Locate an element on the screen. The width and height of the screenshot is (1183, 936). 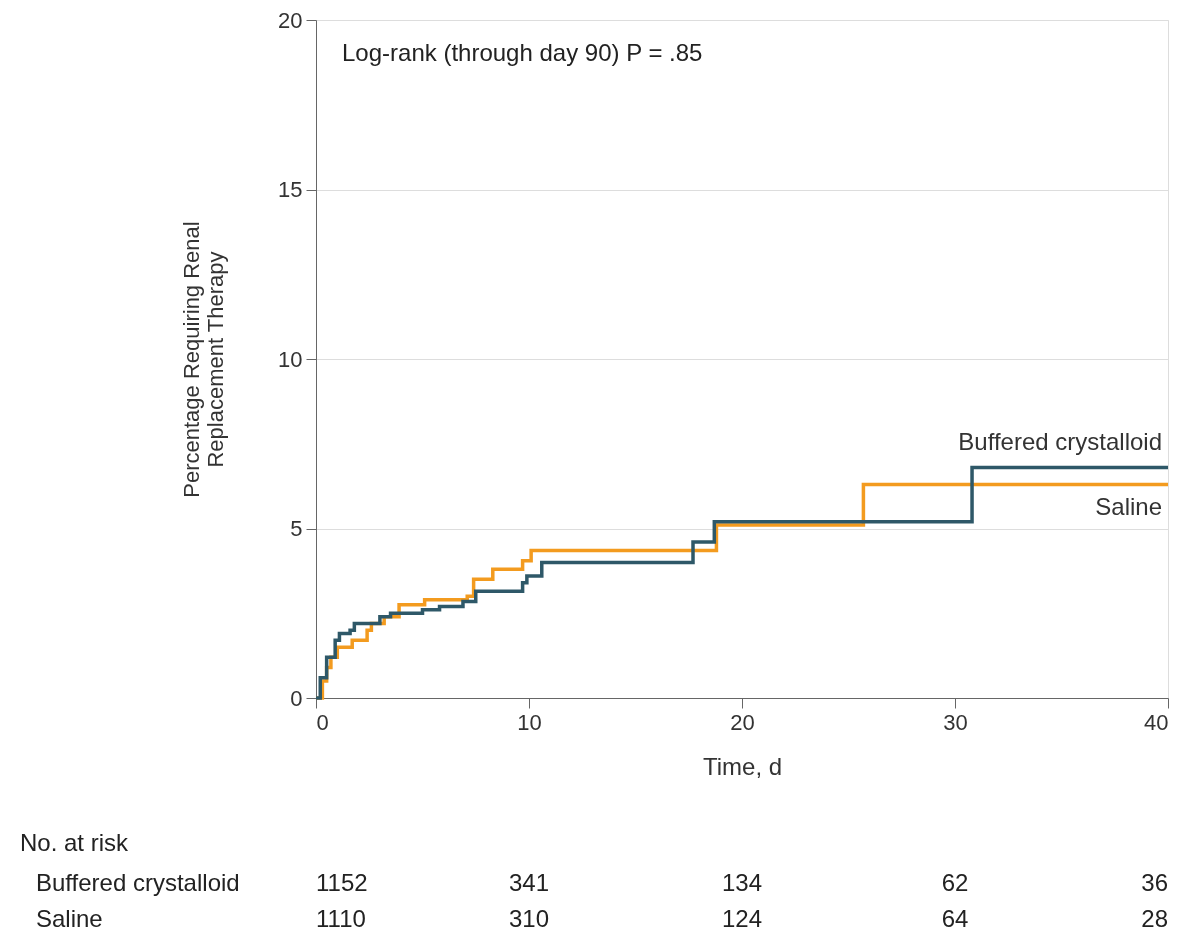
text: 36 is located at coordinates (1154, 882).